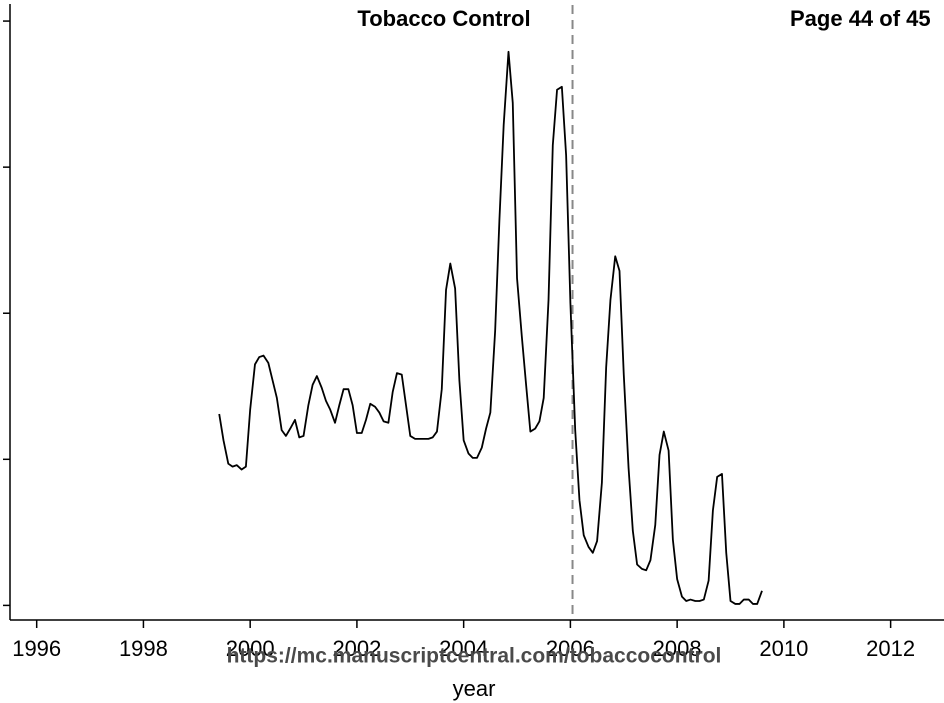 This screenshot has height=703, width=944. I want to click on x-tick-label: 2010, so click(783, 648).